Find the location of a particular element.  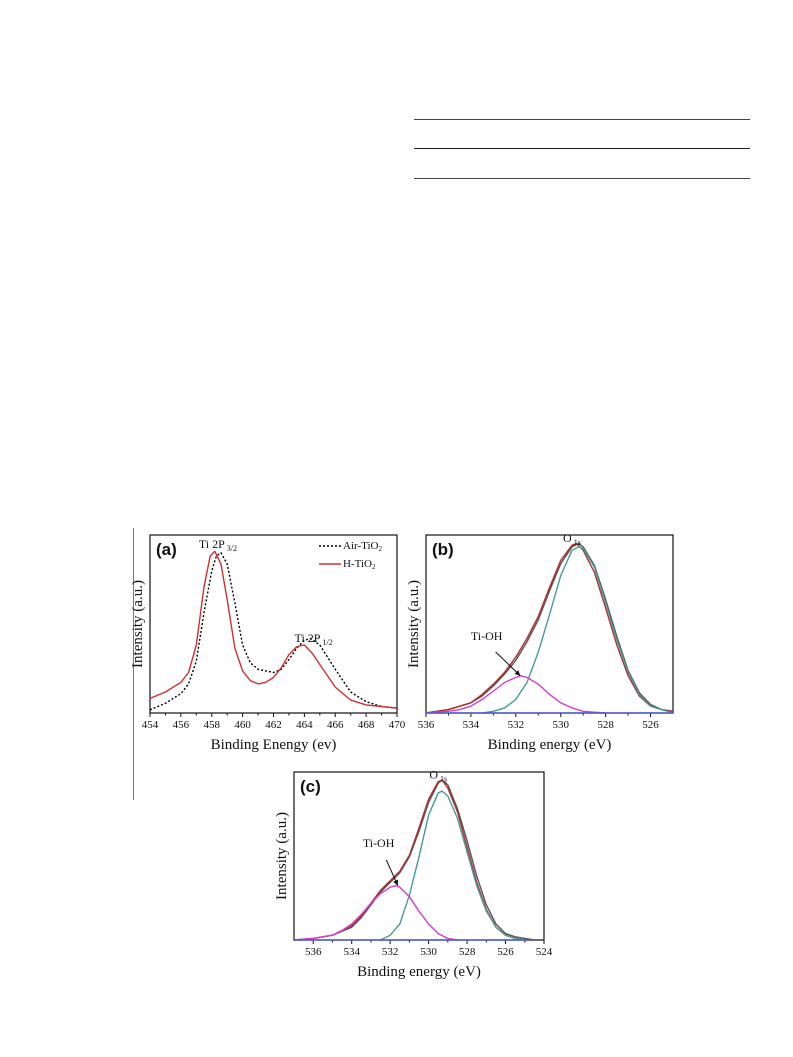

chart-c-arrow-head is located at coordinates (396, 882).